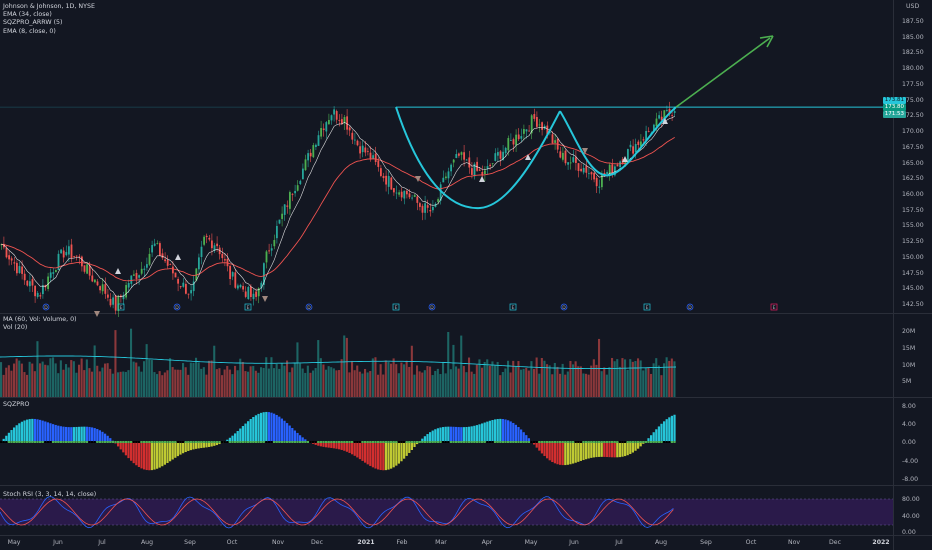 This screenshot has width=932, height=550. Describe the element at coordinates (29, 31) in the screenshot. I see `legend-ema8: EMA (8, close, 0)` at that location.